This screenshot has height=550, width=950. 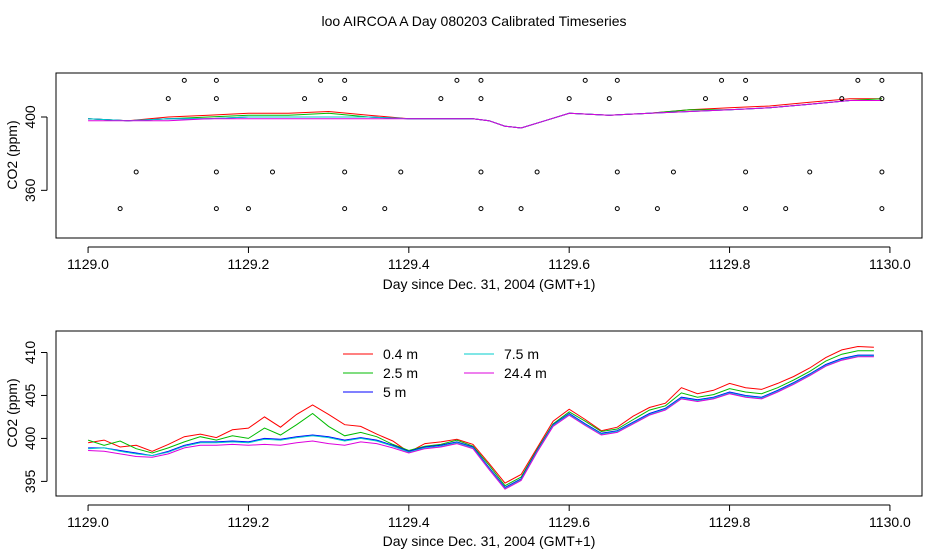 I want to click on legend-label: 2.5 m, so click(x=400, y=373).